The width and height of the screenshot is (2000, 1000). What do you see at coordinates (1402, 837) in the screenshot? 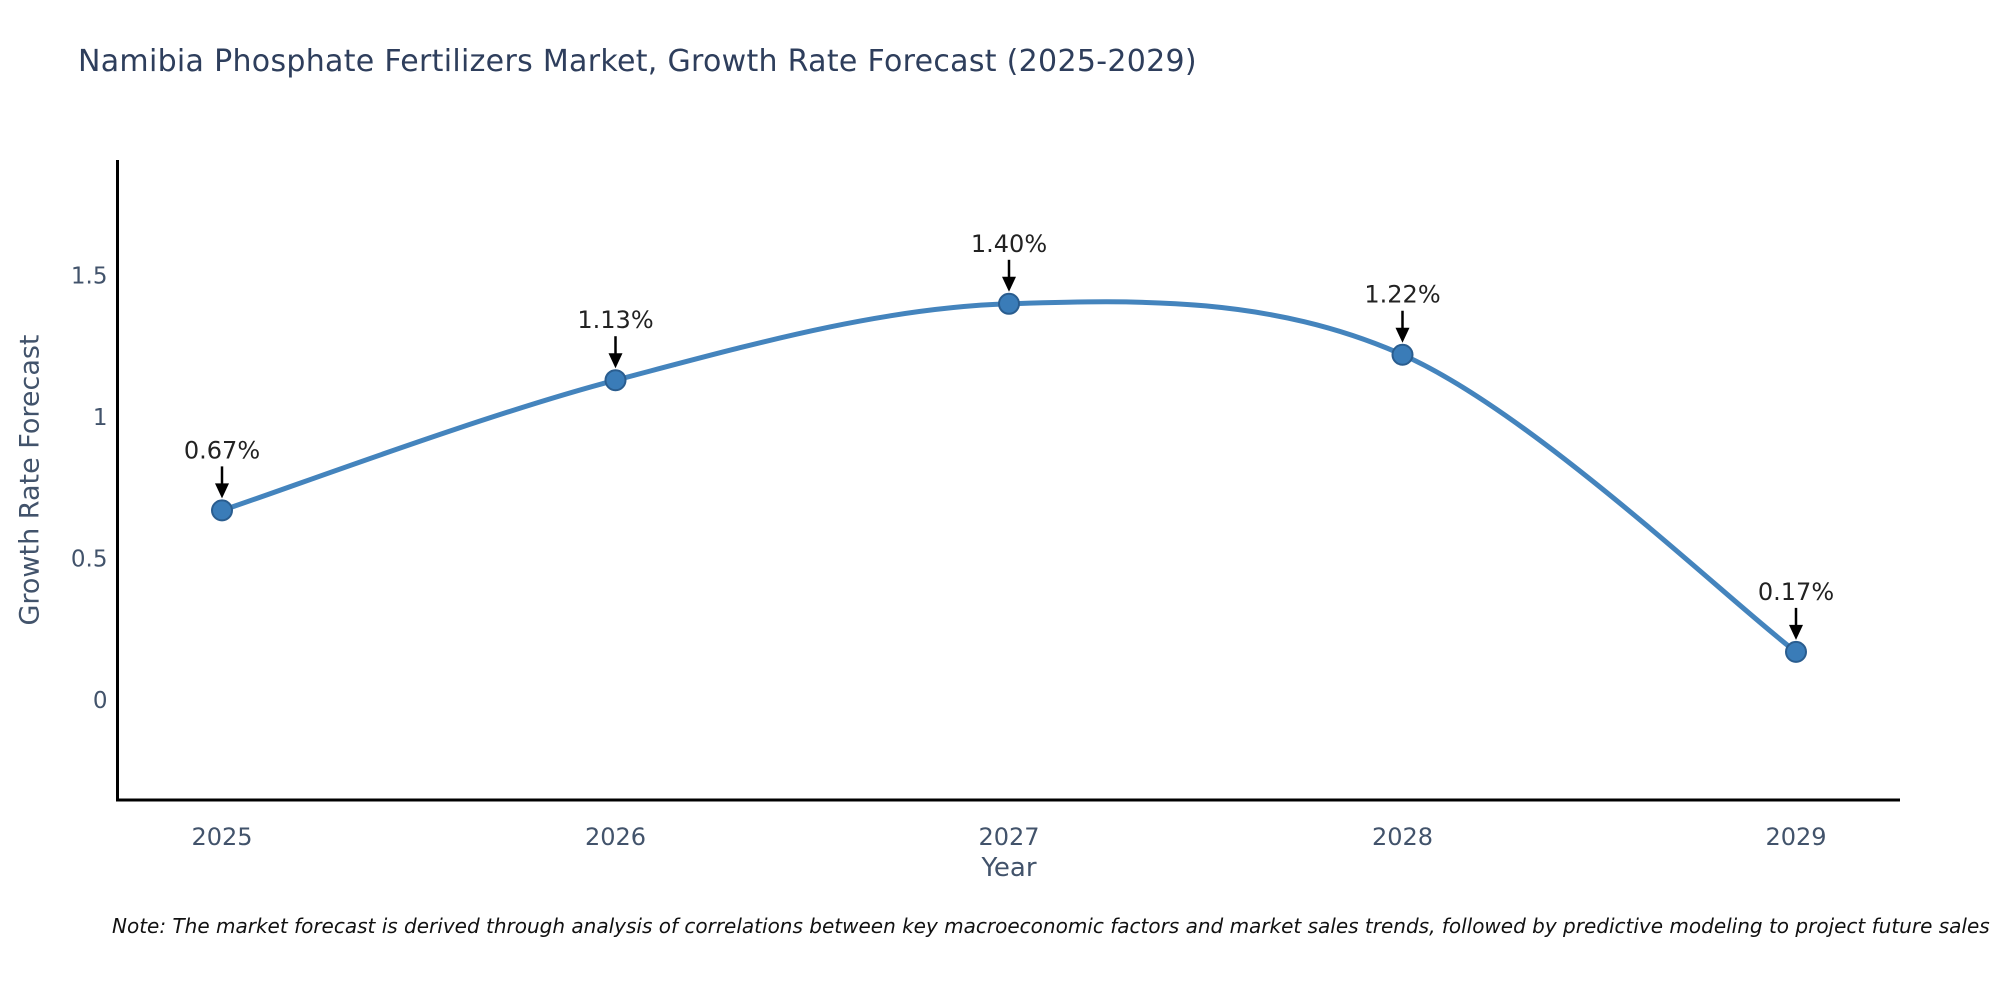
I see `x-tick-label: 2028` at bounding box center [1402, 837].